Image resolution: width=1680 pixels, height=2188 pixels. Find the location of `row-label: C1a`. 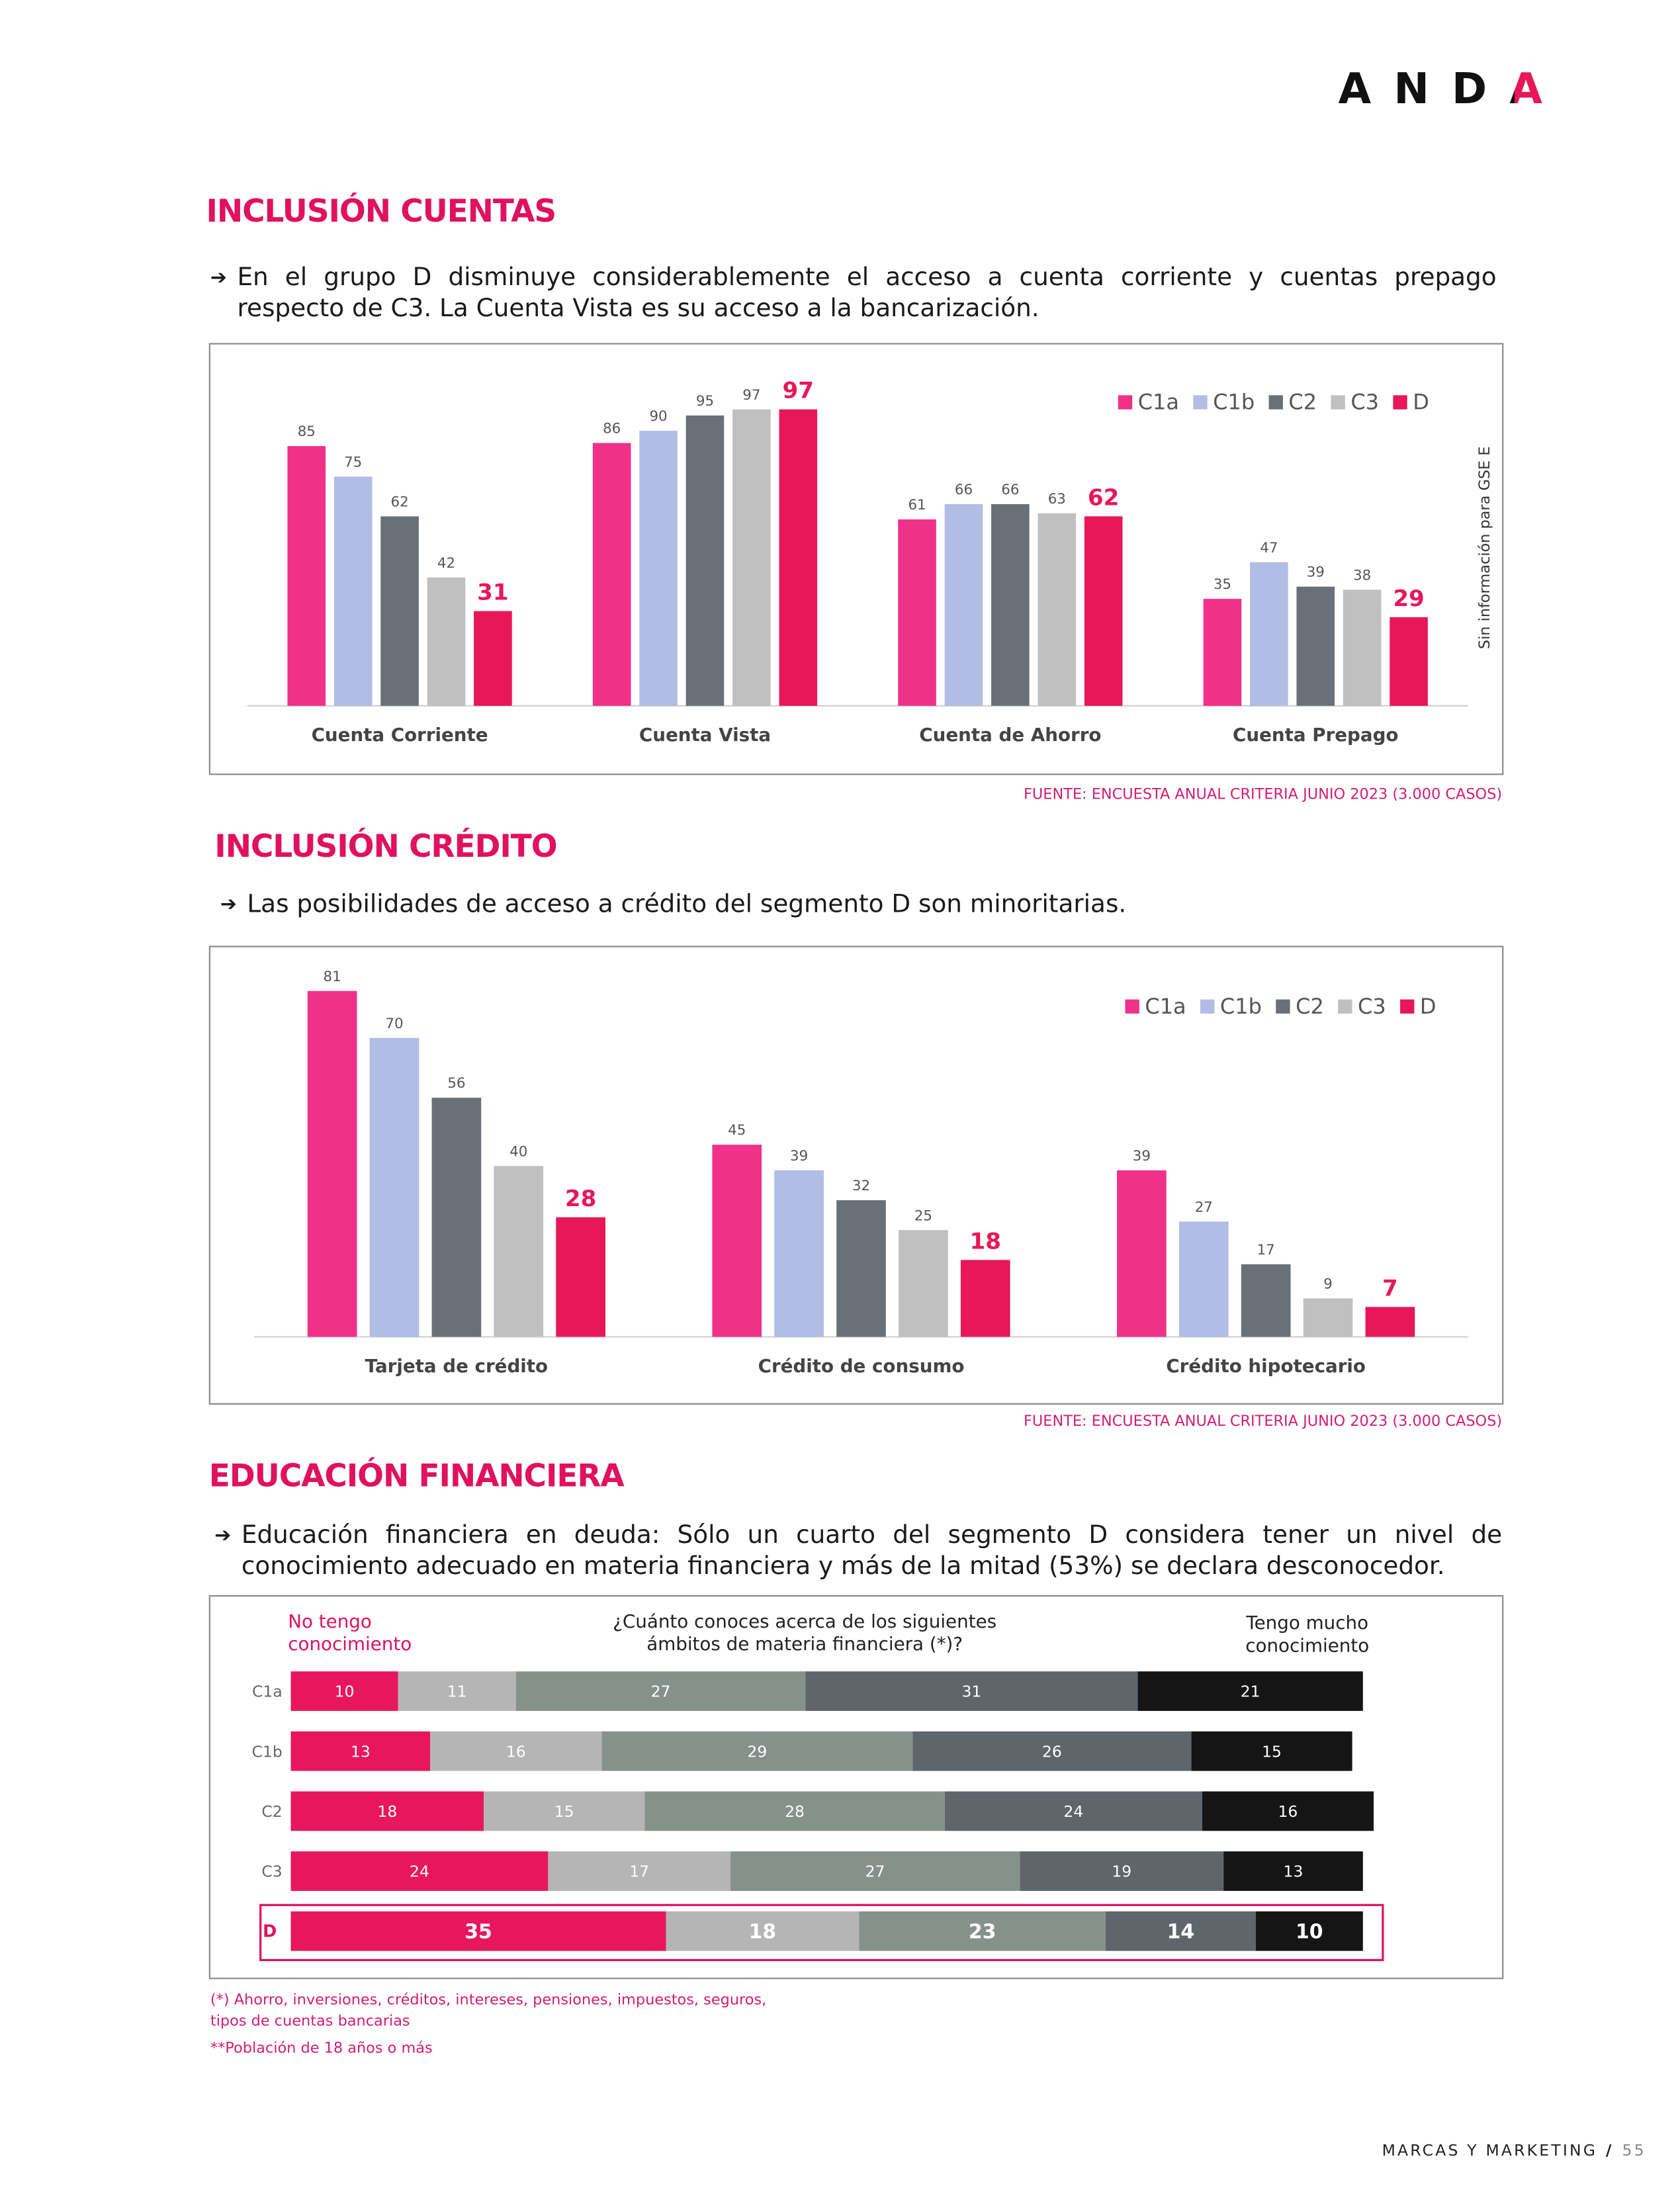

row-label: C1a is located at coordinates (267, 1692).